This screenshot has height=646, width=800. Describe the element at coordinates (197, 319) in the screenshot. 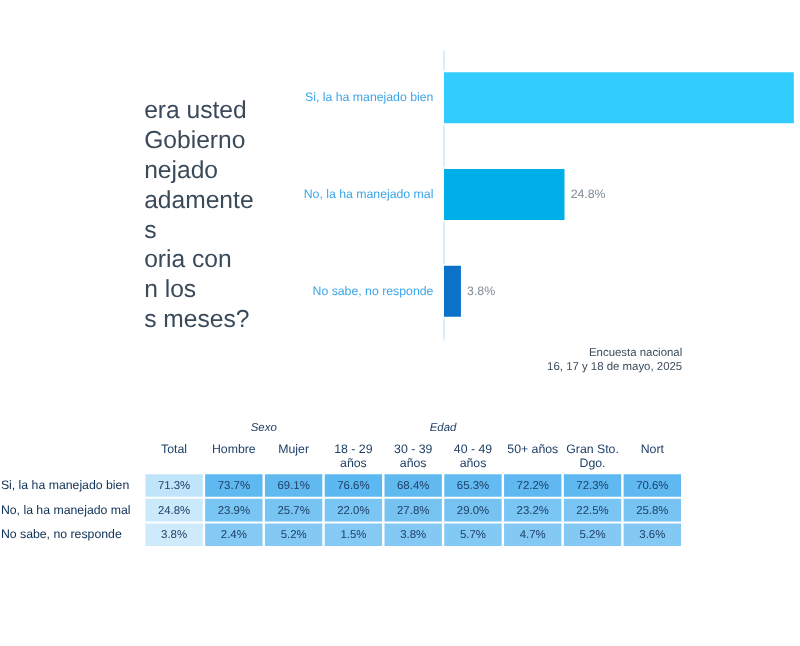

I see `text: s meses?` at that location.